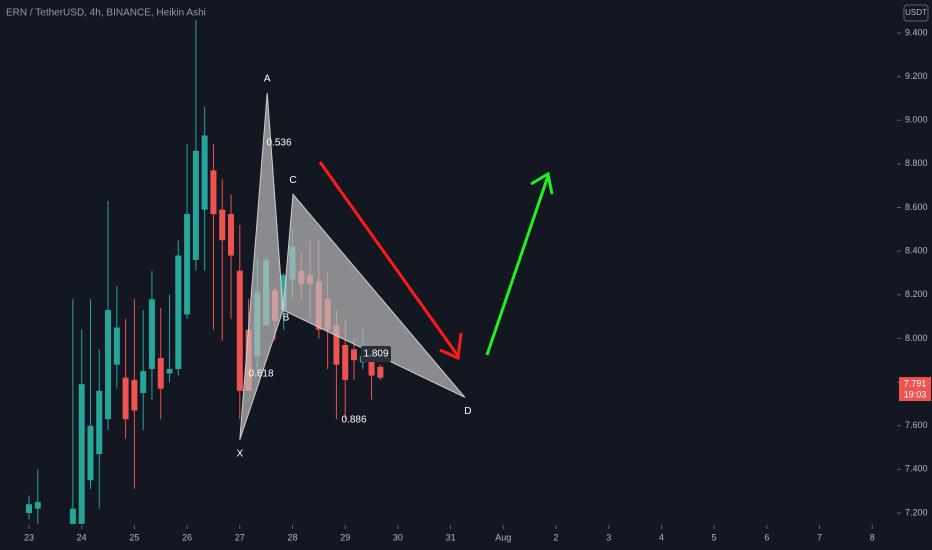  I want to click on y-tick-label: 7.600, so click(916, 425).